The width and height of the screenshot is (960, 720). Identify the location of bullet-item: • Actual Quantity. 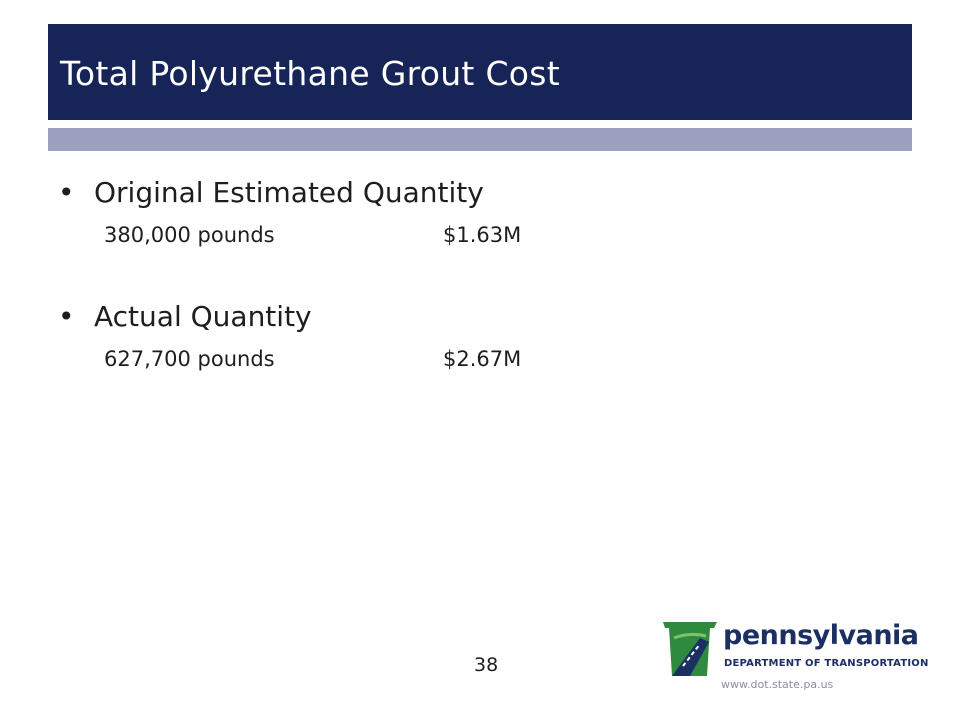
(185, 316).